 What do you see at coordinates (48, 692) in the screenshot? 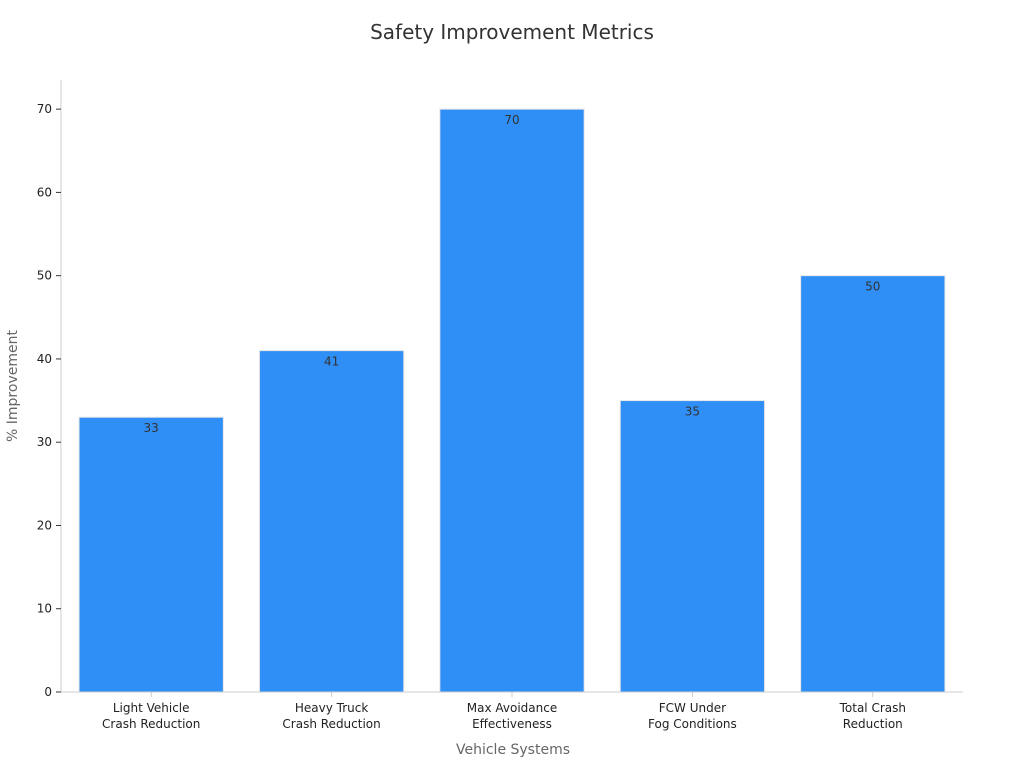
I see `y-tick-label-0: 0` at bounding box center [48, 692].